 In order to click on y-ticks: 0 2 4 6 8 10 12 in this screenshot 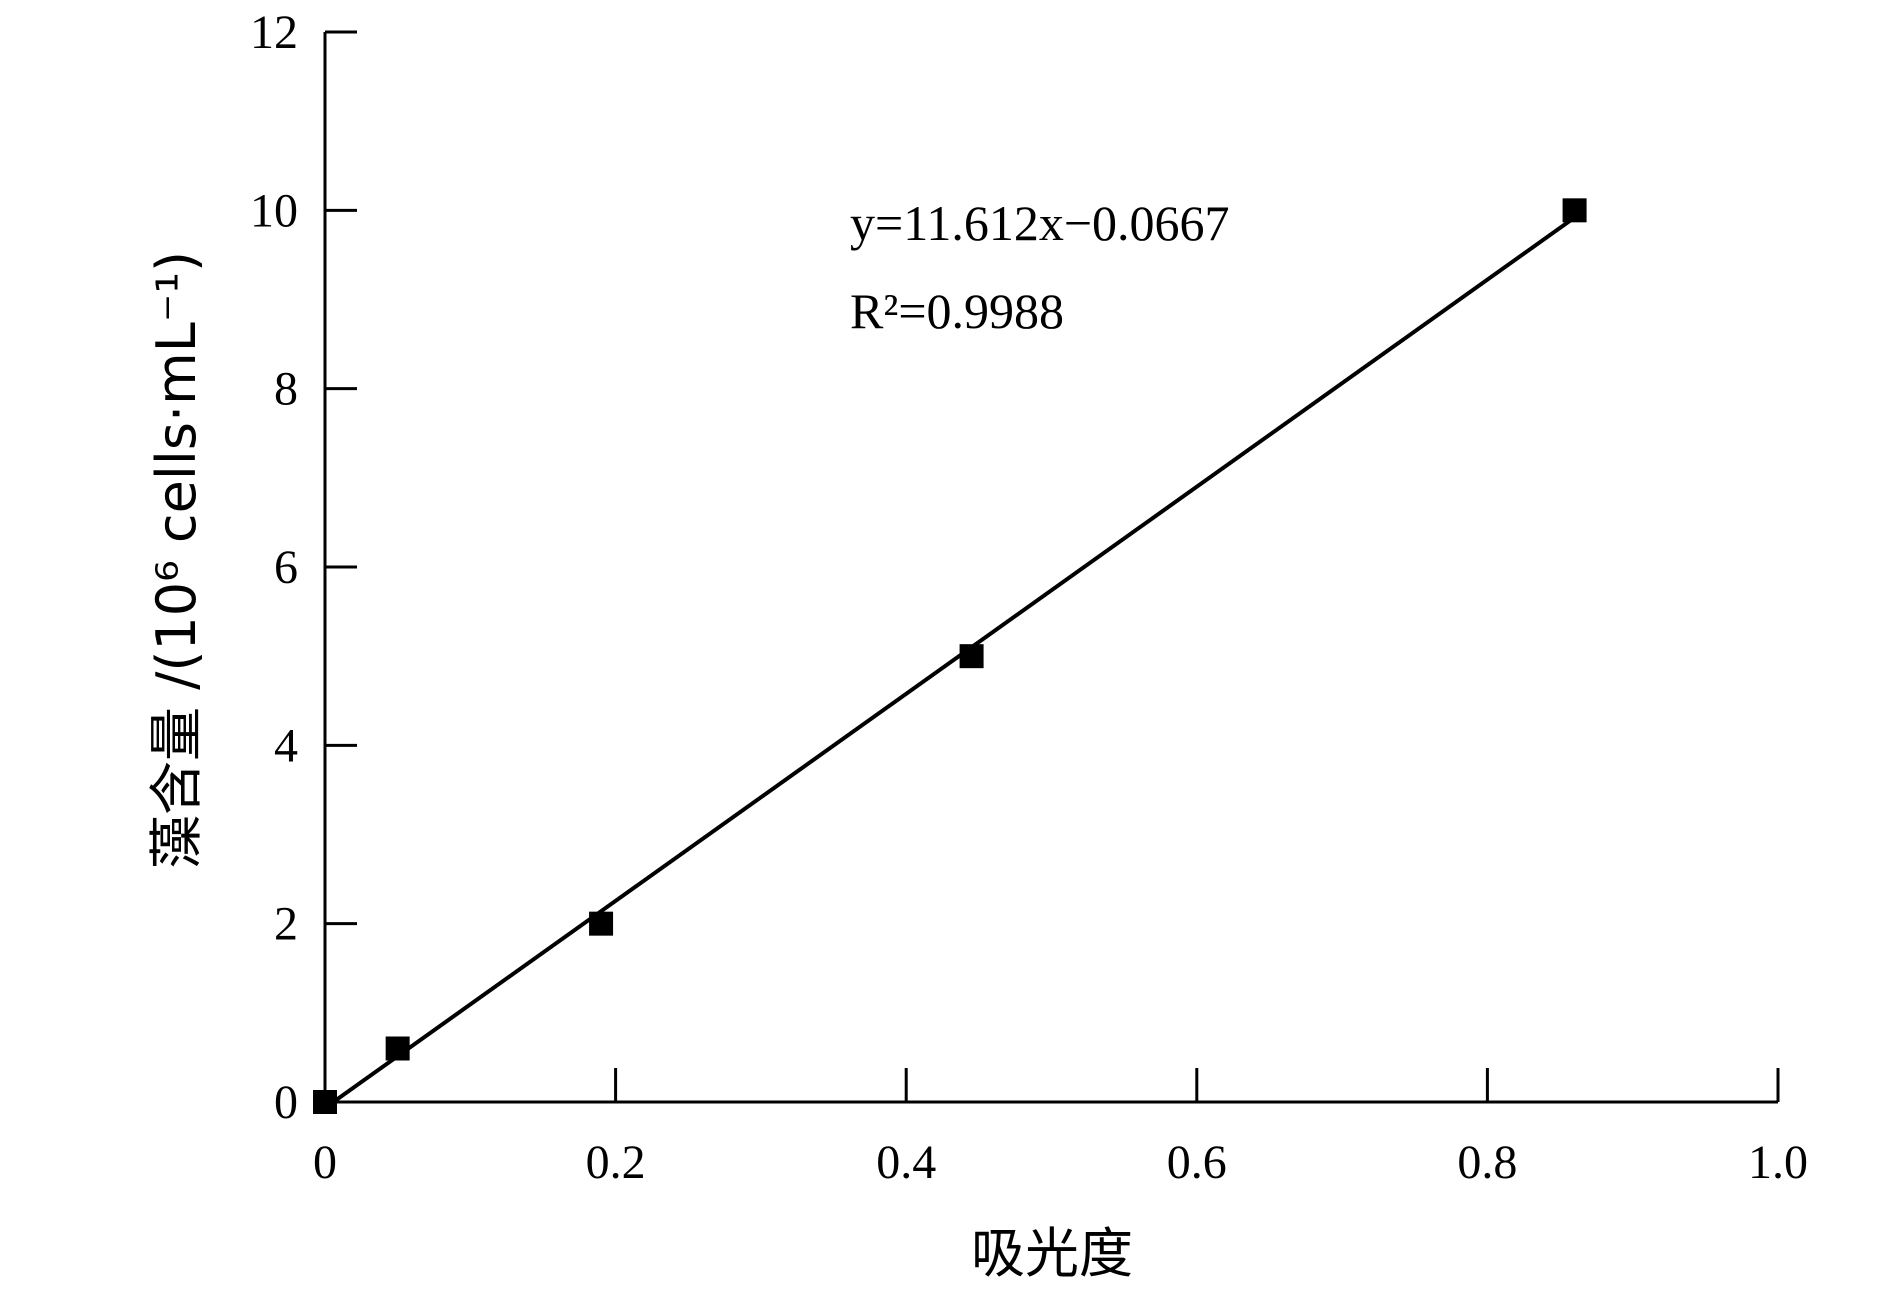, I will do `click(303, 567)`.